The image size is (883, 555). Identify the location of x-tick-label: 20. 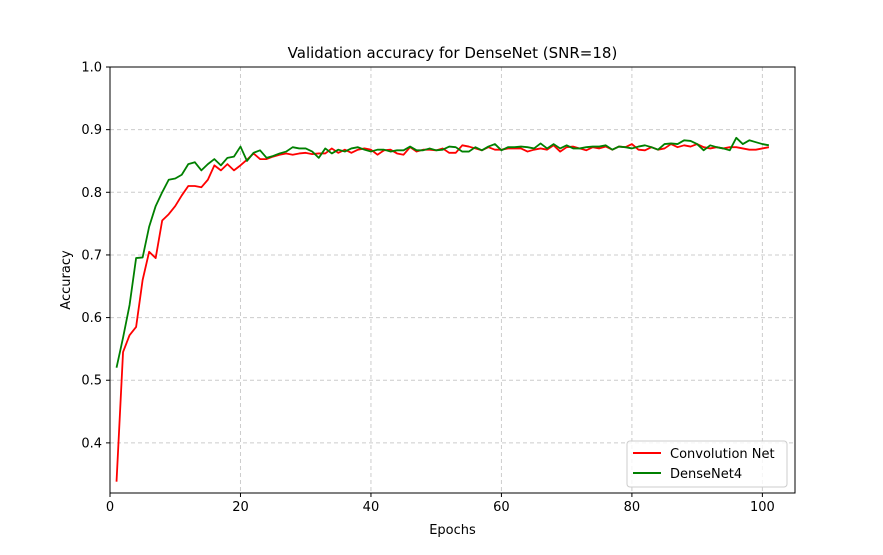
(240, 507).